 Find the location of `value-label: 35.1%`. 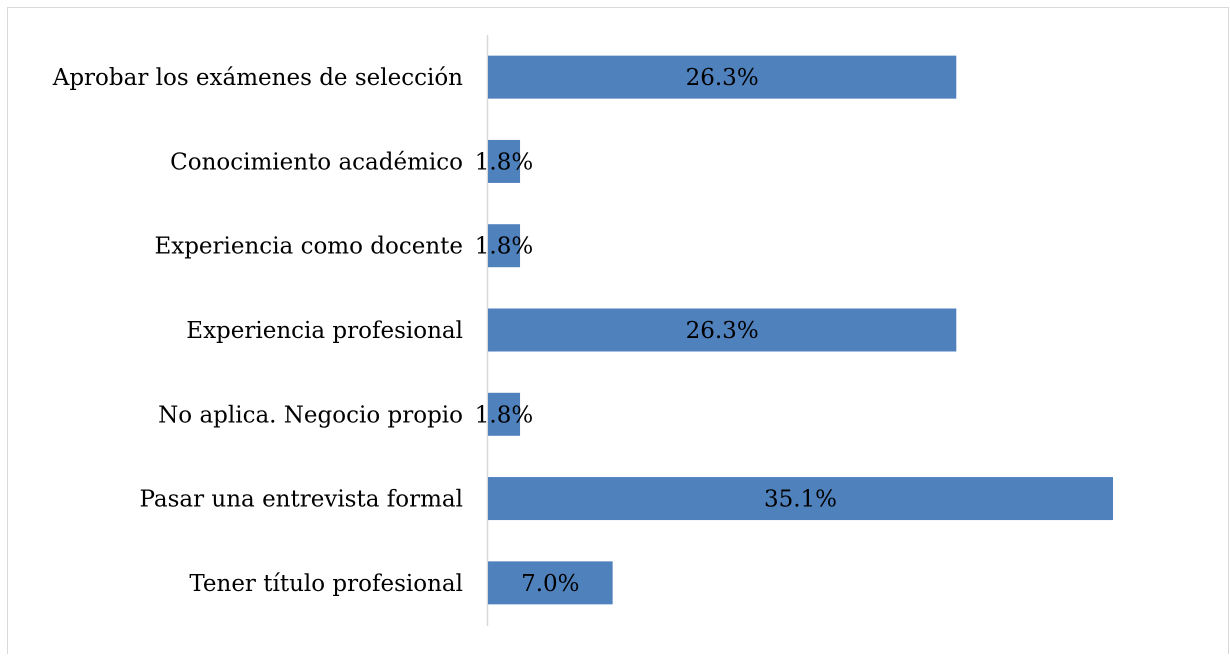

value-label: 35.1% is located at coordinates (800, 500).